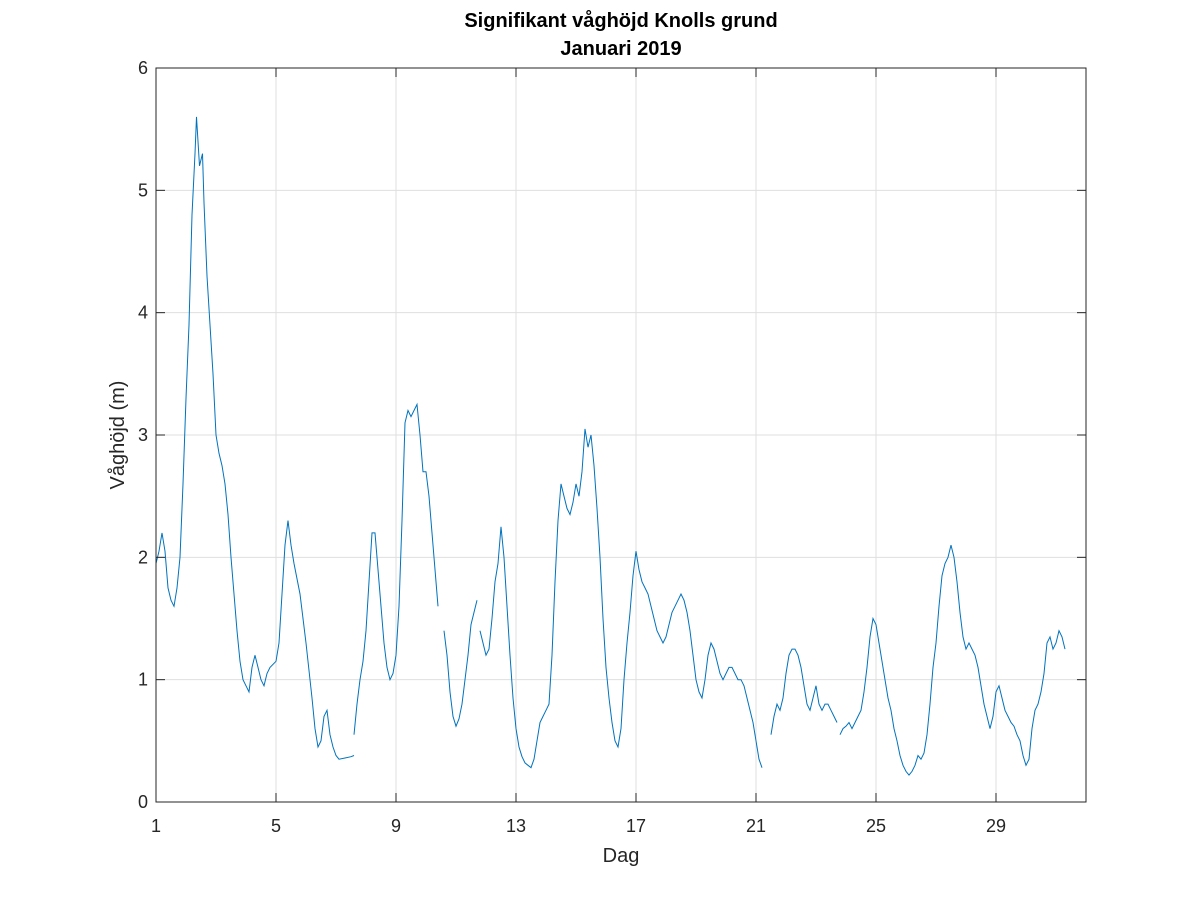 The width and height of the screenshot is (1200, 900). Describe the element at coordinates (516, 826) in the screenshot. I see `x-tick-label: 13` at that location.